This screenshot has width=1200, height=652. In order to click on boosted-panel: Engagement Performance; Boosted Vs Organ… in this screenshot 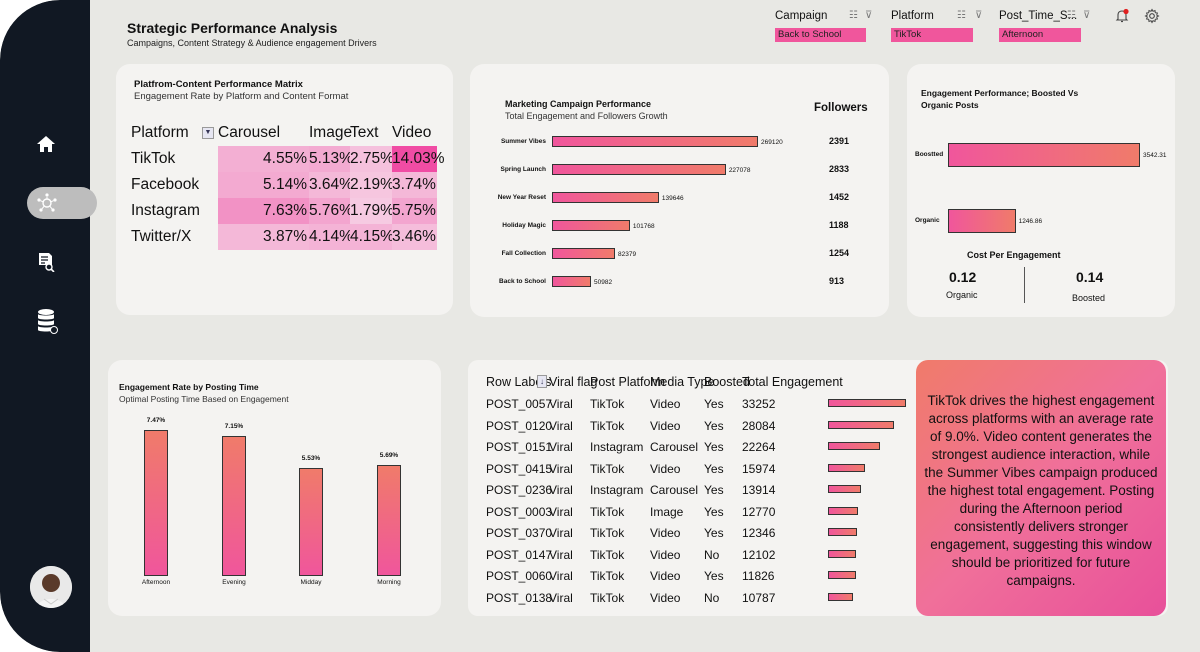, I will do `click(1041, 190)`.